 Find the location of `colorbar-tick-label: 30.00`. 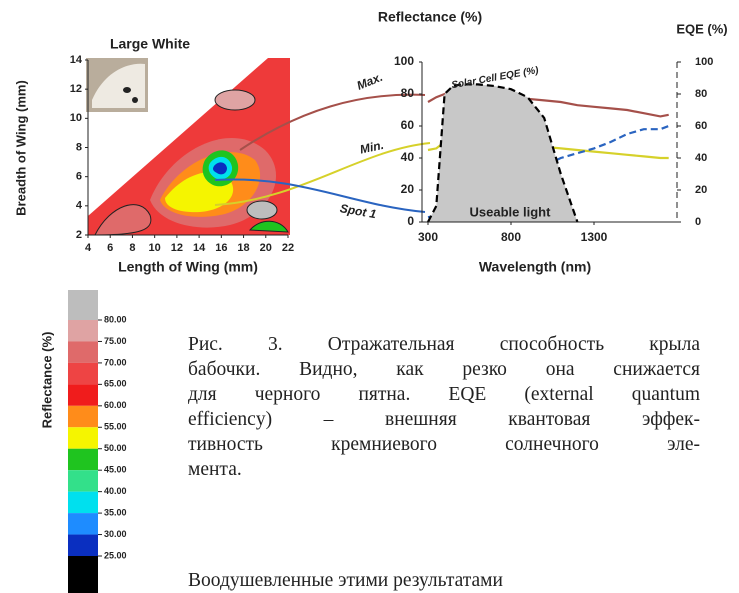

colorbar-tick-label: 30.00 is located at coordinates (115, 534).